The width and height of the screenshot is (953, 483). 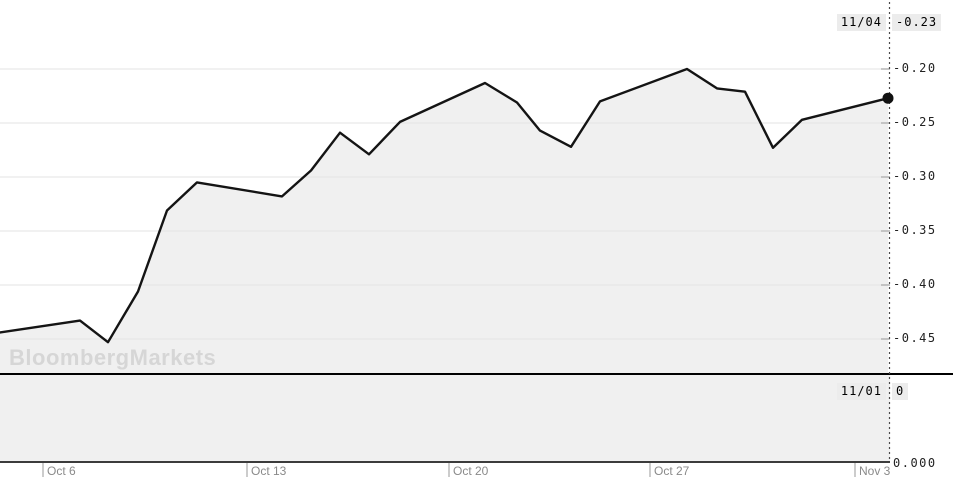 I want to click on y-axis-tick-label: -0.40, so click(x=915, y=284).